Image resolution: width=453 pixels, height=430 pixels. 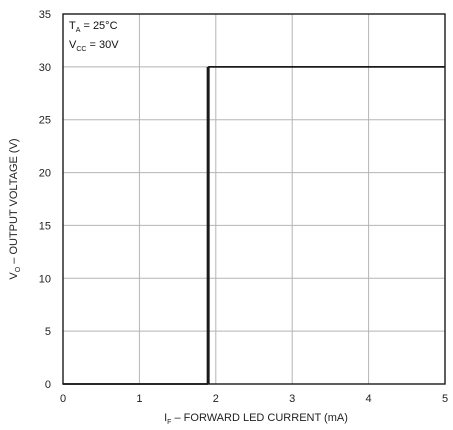 I want to click on annotation-ta-rest: = 25°C, so click(x=98, y=26).